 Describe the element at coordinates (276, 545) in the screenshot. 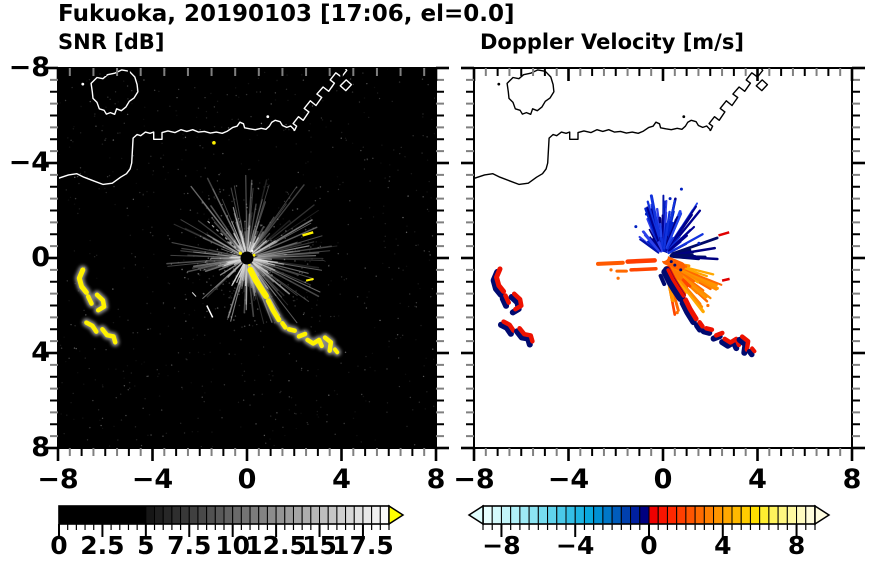

I see `snr-colorbar-label: 12.5` at that location.